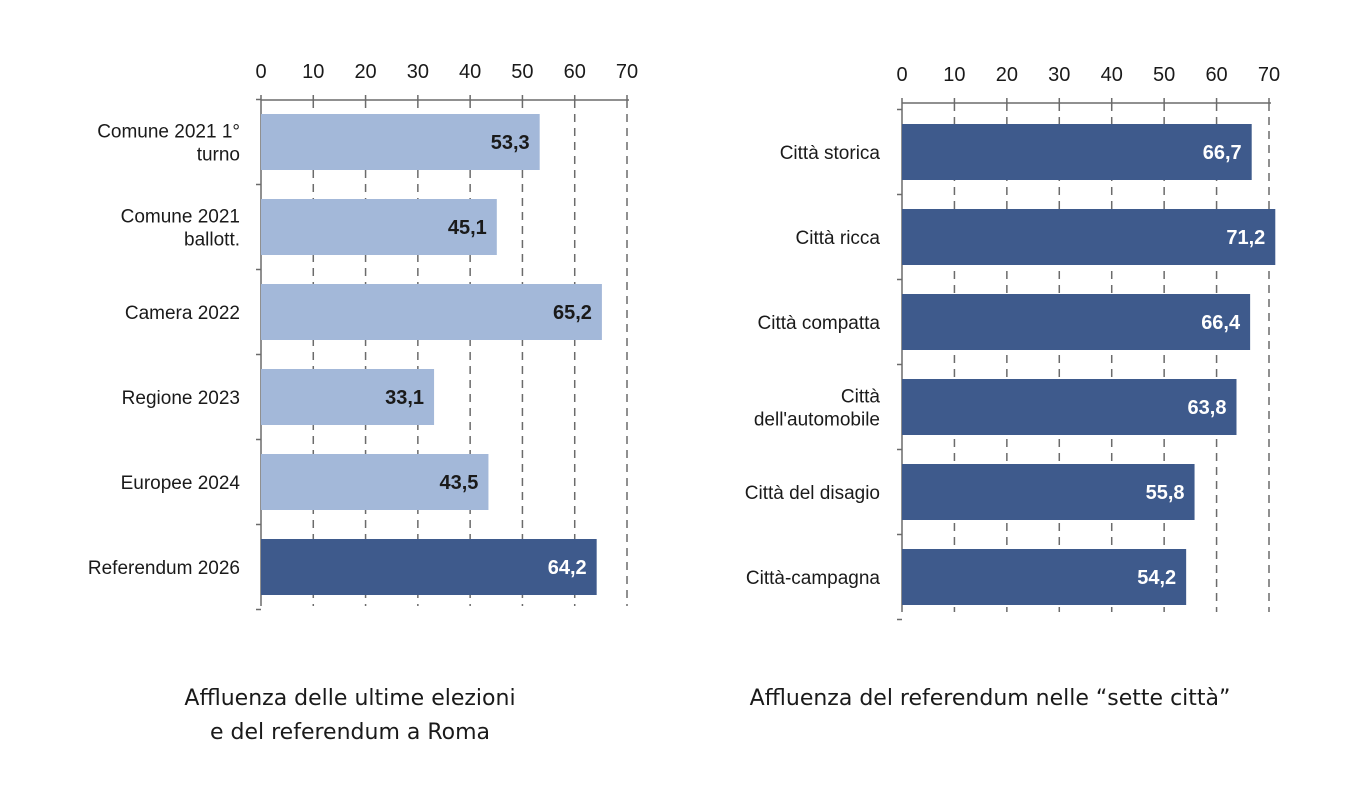 The width and height of the screenshot is (1354, 794). Describe the element at coordinates (861, 397) in the screenshot. I see `category-label: Città` at that location.